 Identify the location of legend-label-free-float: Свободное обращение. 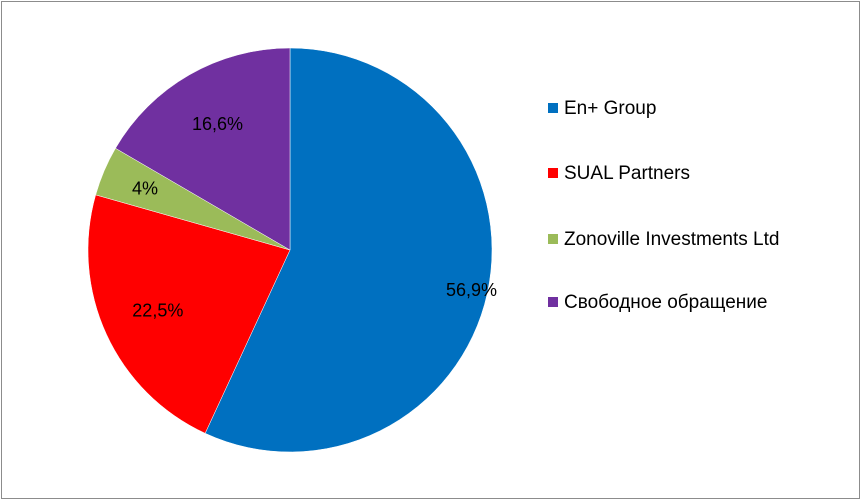
(666, 302).